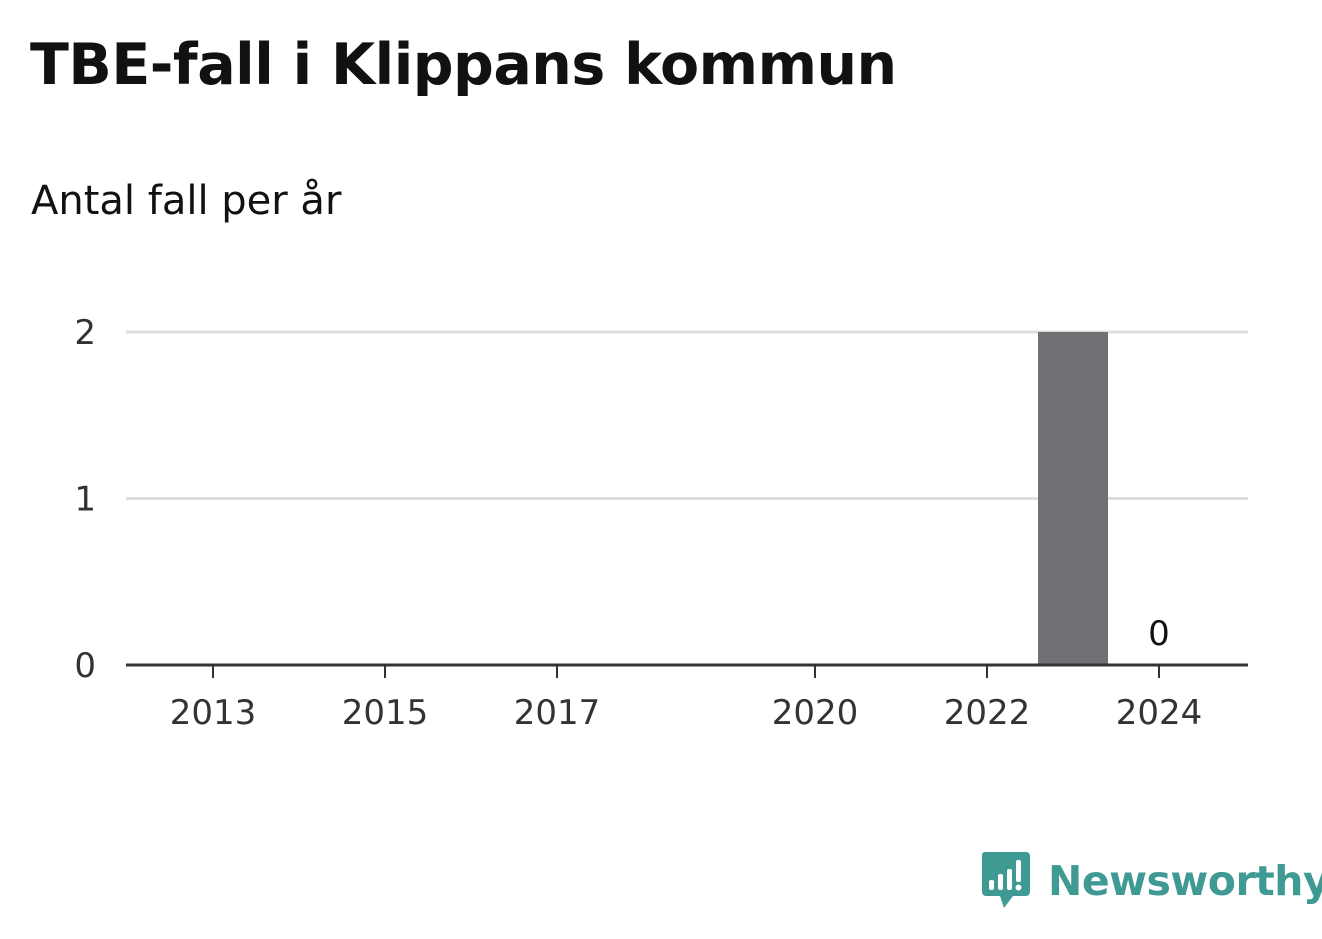  I want to click on data-labels: 0, so click(1159, 634).